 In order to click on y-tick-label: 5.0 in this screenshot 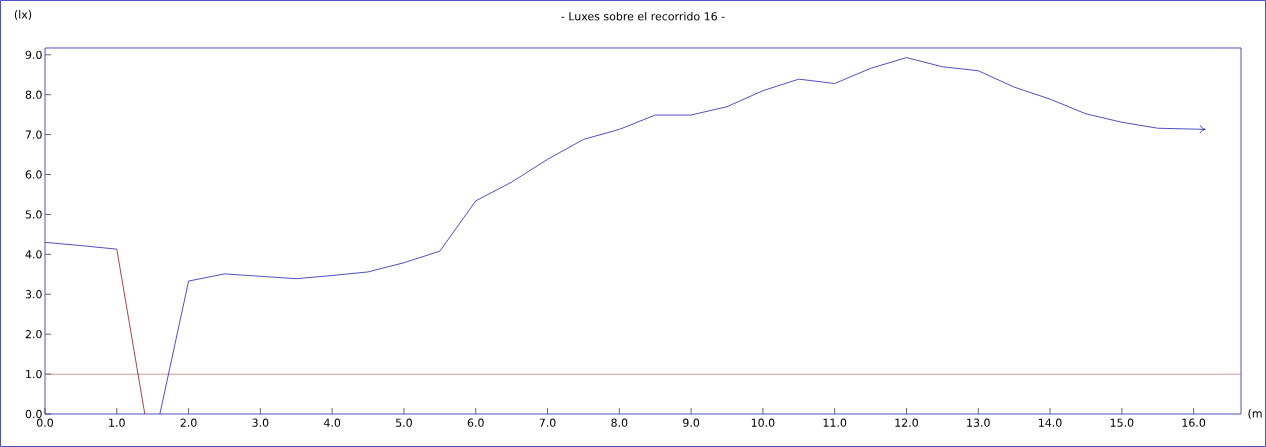, I will do `click(33, 214)`.